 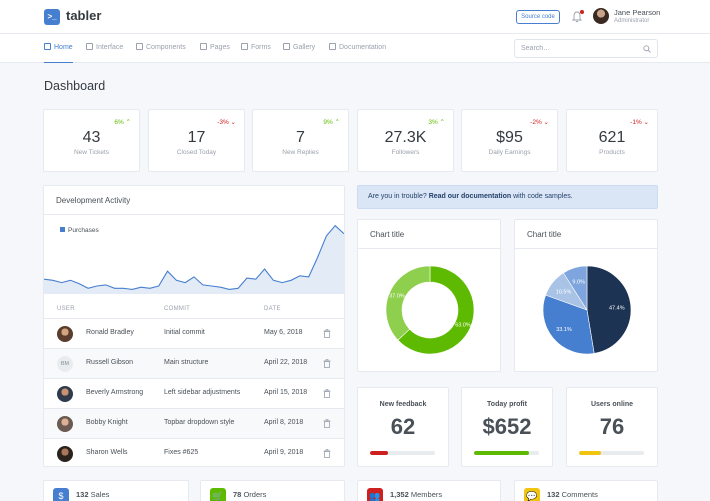 I want to click on mini-stat-sales: $ 132 Sales, so click(x=116, y=490).